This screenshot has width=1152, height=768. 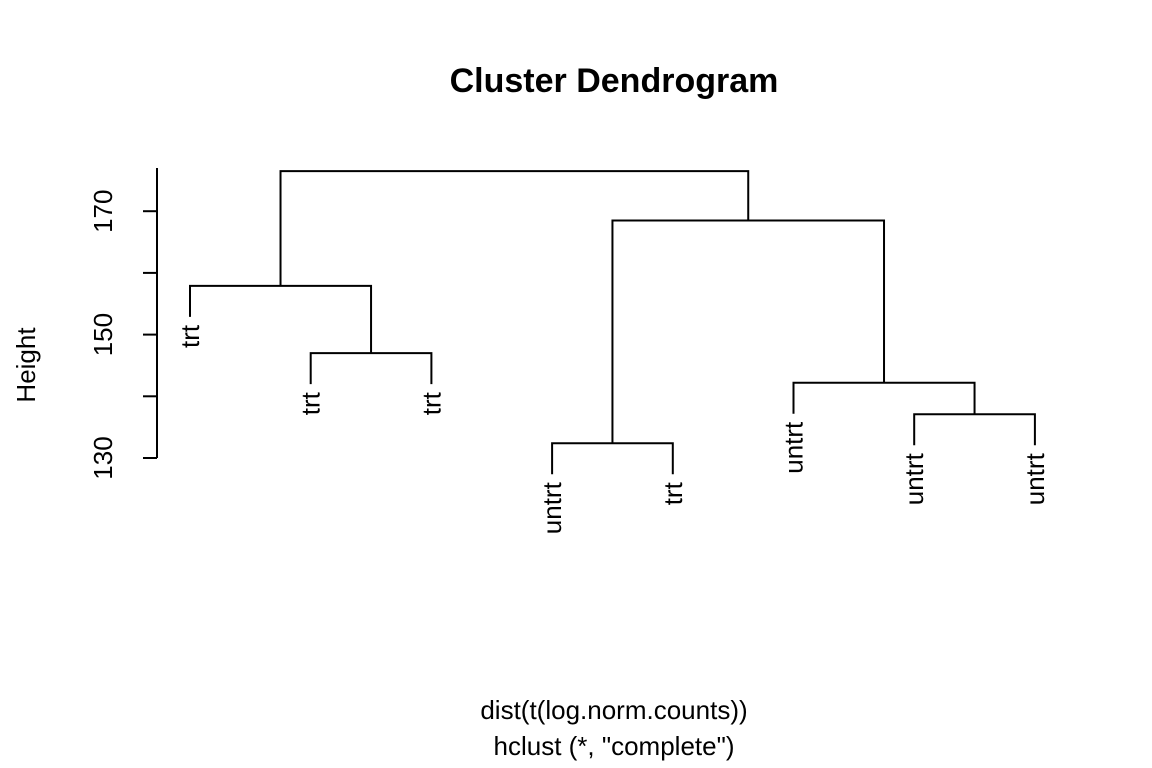 What do you see at coordinates (190, 336) in the screenshot?
I see `leaf-label-1: trt` at bounding box center [190, 336].